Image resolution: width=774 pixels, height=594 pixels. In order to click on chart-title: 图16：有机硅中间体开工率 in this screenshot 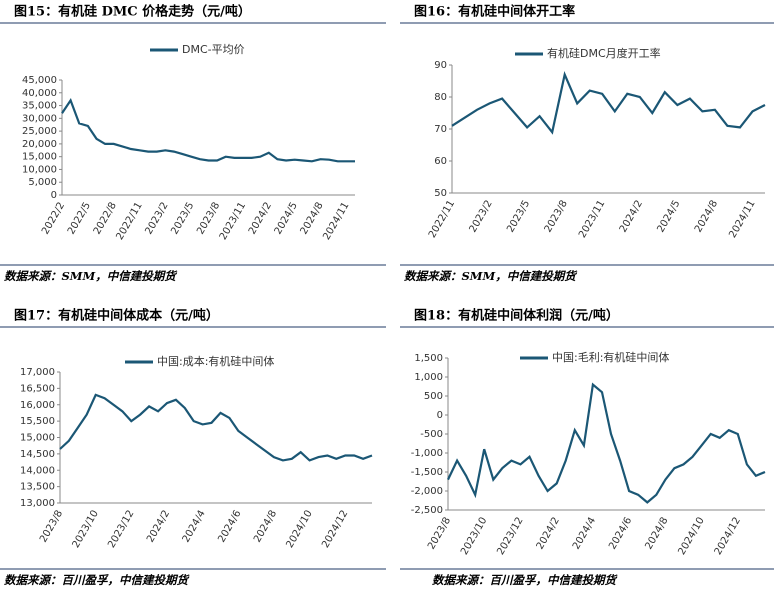, I will do `click(494, 12)`.